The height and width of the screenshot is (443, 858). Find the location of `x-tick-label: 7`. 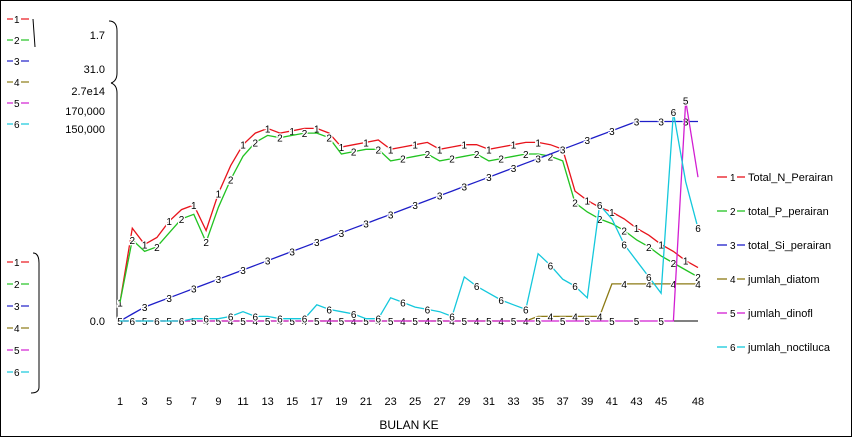

x-tick-label: 7 is located at coordinates (194, 402).